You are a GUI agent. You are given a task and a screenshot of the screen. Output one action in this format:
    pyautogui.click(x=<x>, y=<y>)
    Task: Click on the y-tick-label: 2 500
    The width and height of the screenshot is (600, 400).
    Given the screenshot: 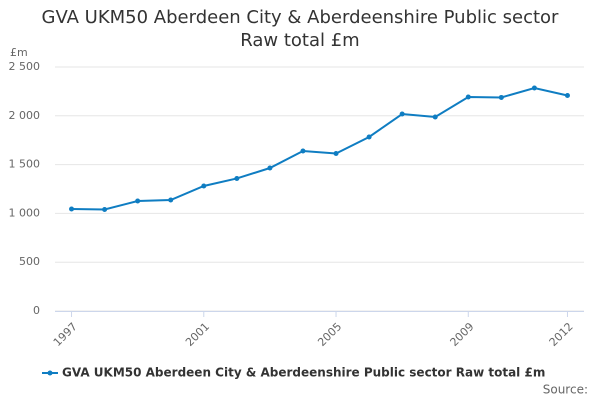 What is the action you would take?
    pyautogui.click(x=25, y=66)
    